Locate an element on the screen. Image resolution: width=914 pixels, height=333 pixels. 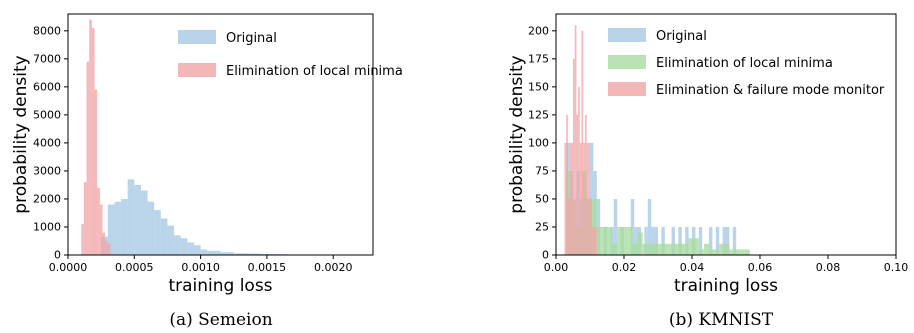
x-tick-label: 0.08 is located at coordinates (828, 267).